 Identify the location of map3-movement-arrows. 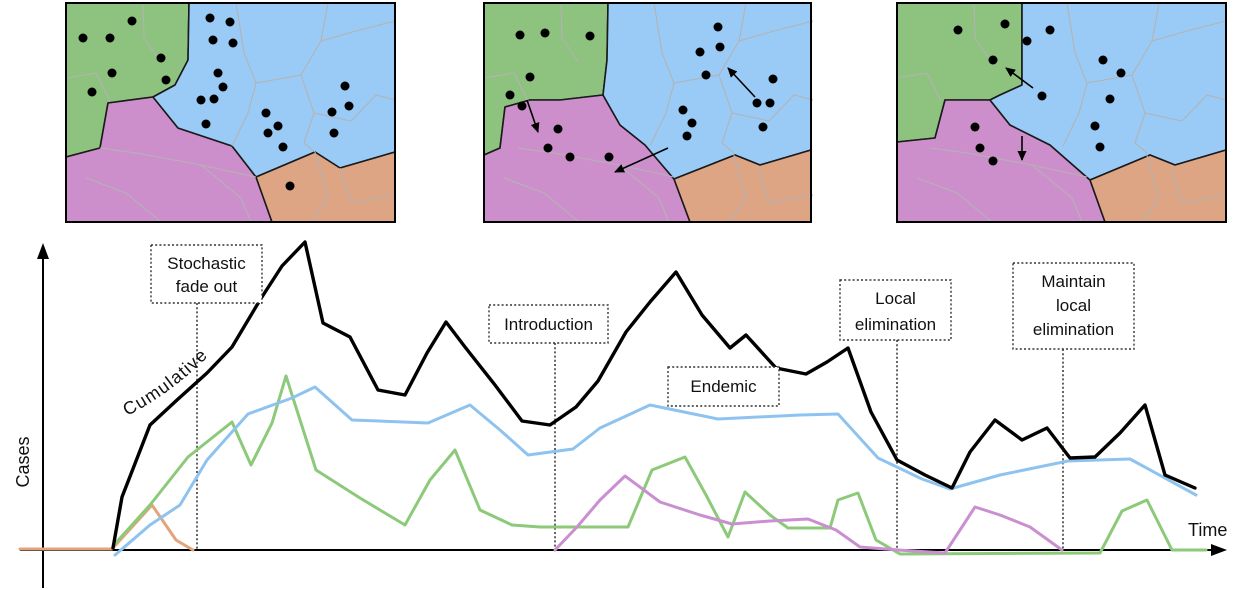
(1019, 114).